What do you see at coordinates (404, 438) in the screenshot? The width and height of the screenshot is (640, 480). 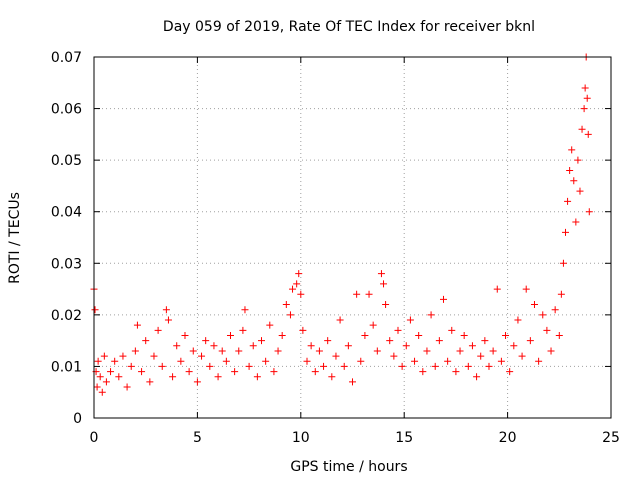 I see `x-tick-label: 15` at bounding box center [404, 438].